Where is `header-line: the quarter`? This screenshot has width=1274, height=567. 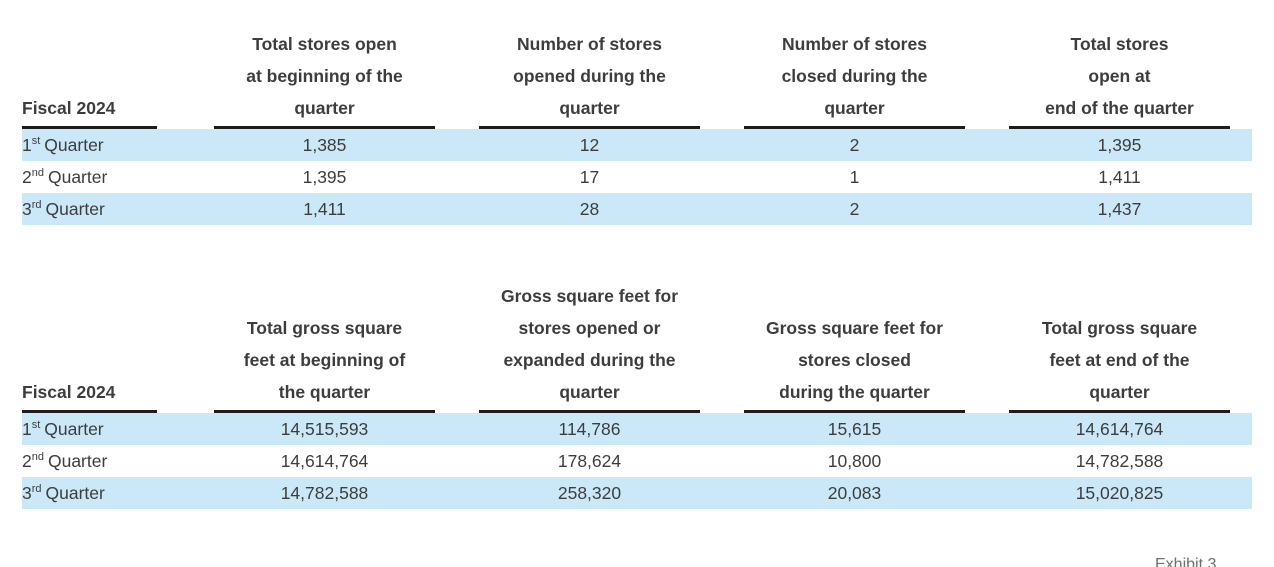 header-line: the quarter is located at coordinates (324, 392).